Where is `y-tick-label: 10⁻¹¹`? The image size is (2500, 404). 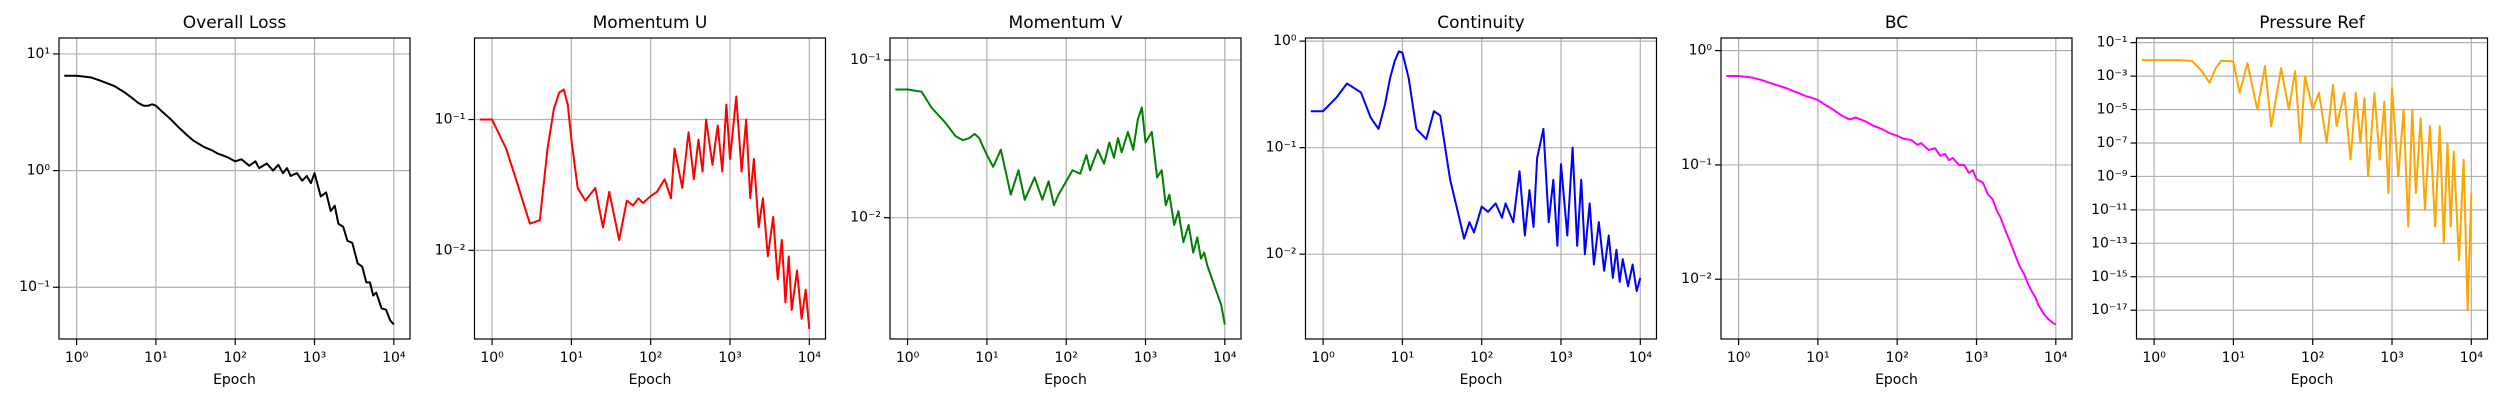
y-tick-label: 10⁻¹¹ is located at coordinates (2109, 210).